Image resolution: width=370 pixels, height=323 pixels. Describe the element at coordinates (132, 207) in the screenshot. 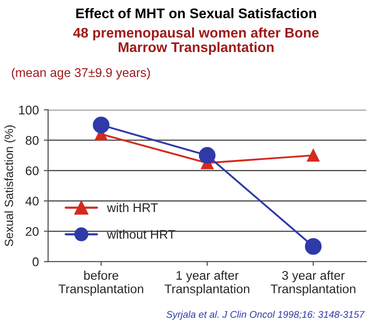

I see `legend-label: with HRT` at that location.